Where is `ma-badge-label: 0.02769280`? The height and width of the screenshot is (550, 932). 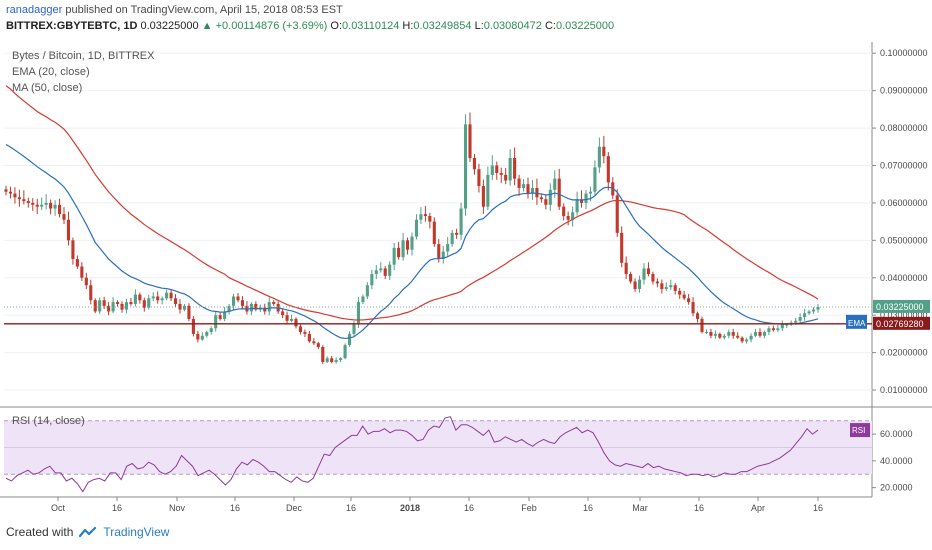 ma-badge-label: 0.02769280 is located at coordinates (900, 324).